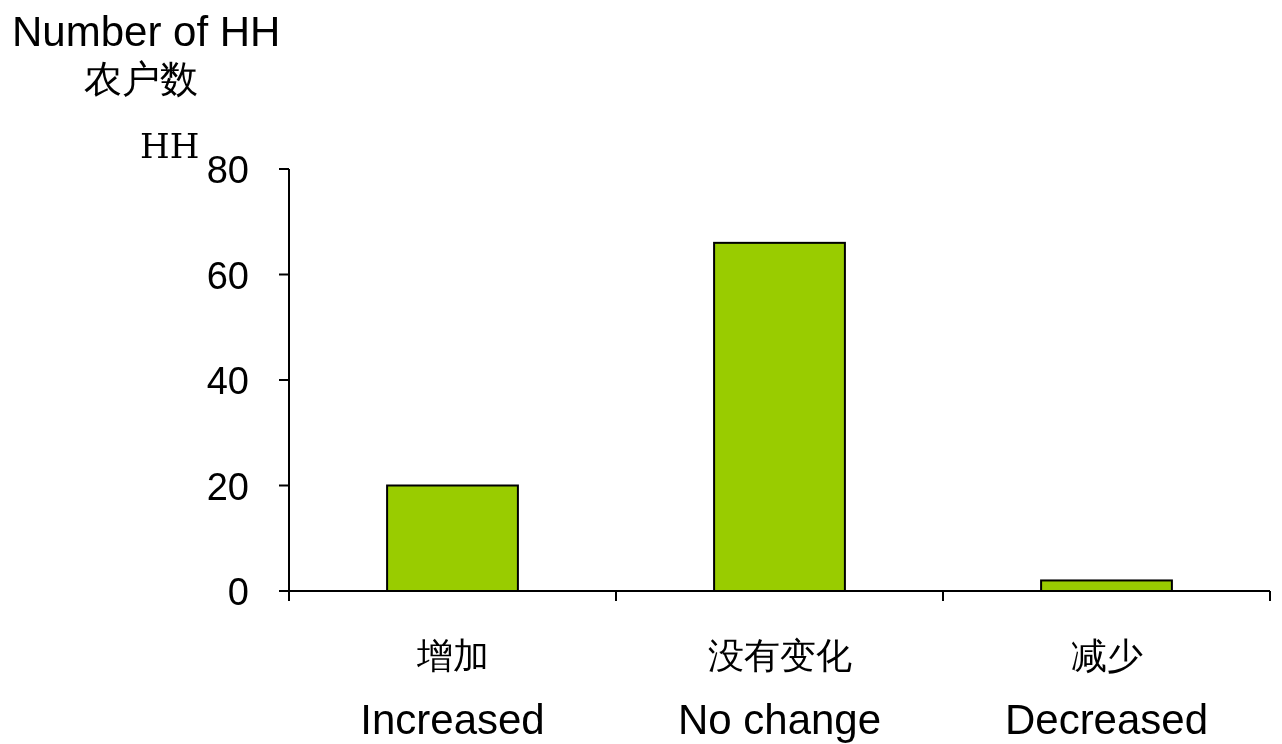 The height and width of the screenshot is (744, 1282). Describe the element at coordinates (227, 170) in the screenshot. I see `ytick: 80` at that location.